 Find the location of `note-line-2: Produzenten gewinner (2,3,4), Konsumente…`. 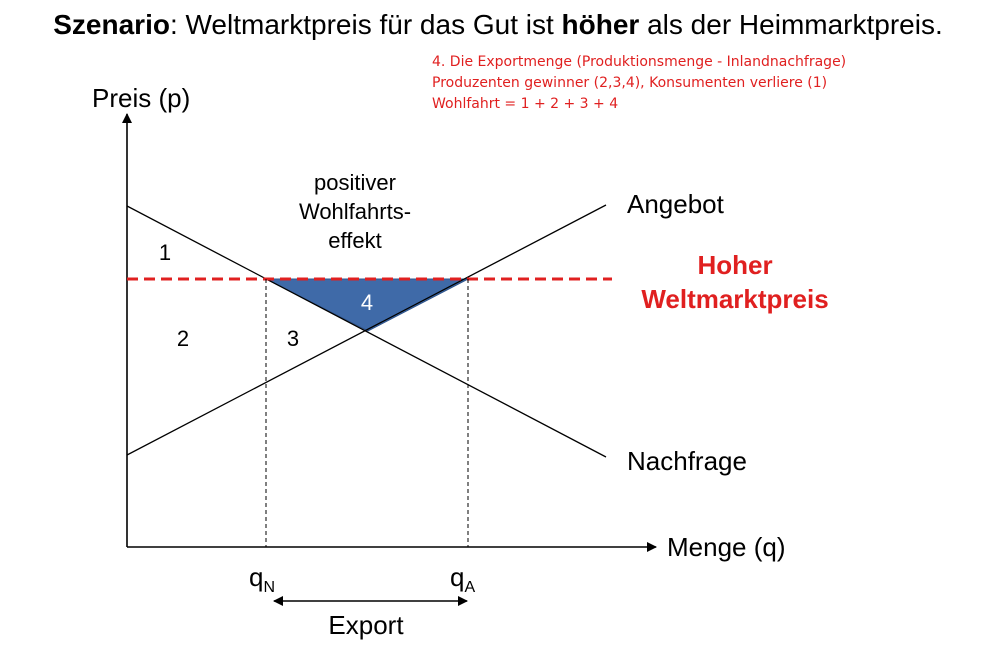

note-line-2: Produzenten gewinner (2,3,4), Konsumente… is located at coordinates (630, 83).